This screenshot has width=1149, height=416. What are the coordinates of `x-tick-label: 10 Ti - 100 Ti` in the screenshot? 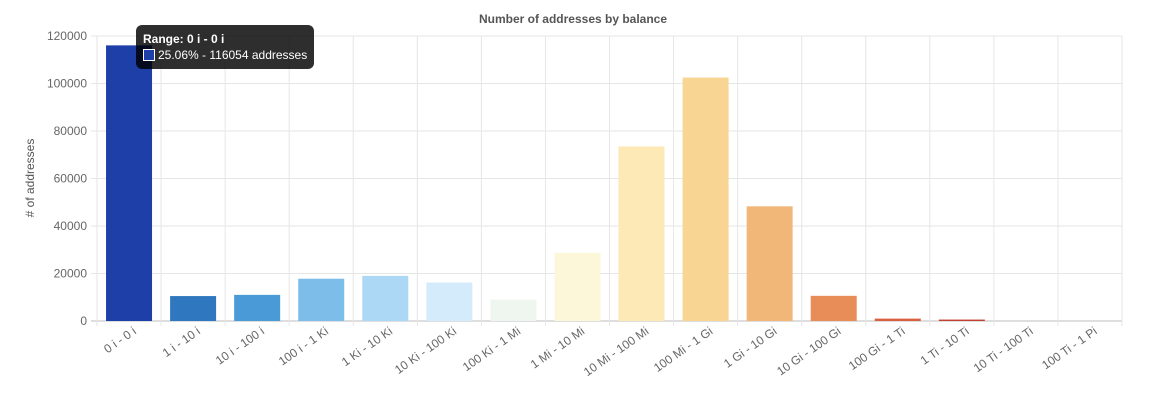 It's located at (1003, 349).